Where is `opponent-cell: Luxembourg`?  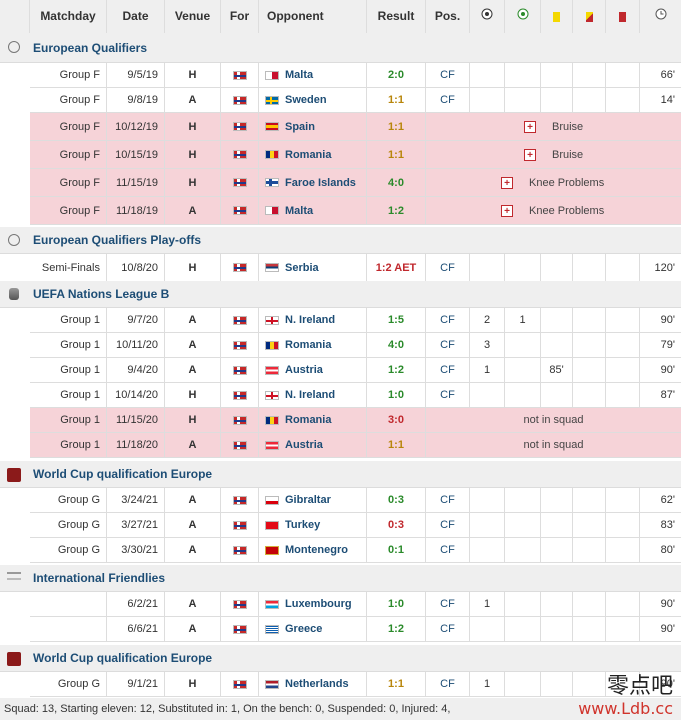 opponent-cell: Luxembourg is located at coordinates (313, 604).